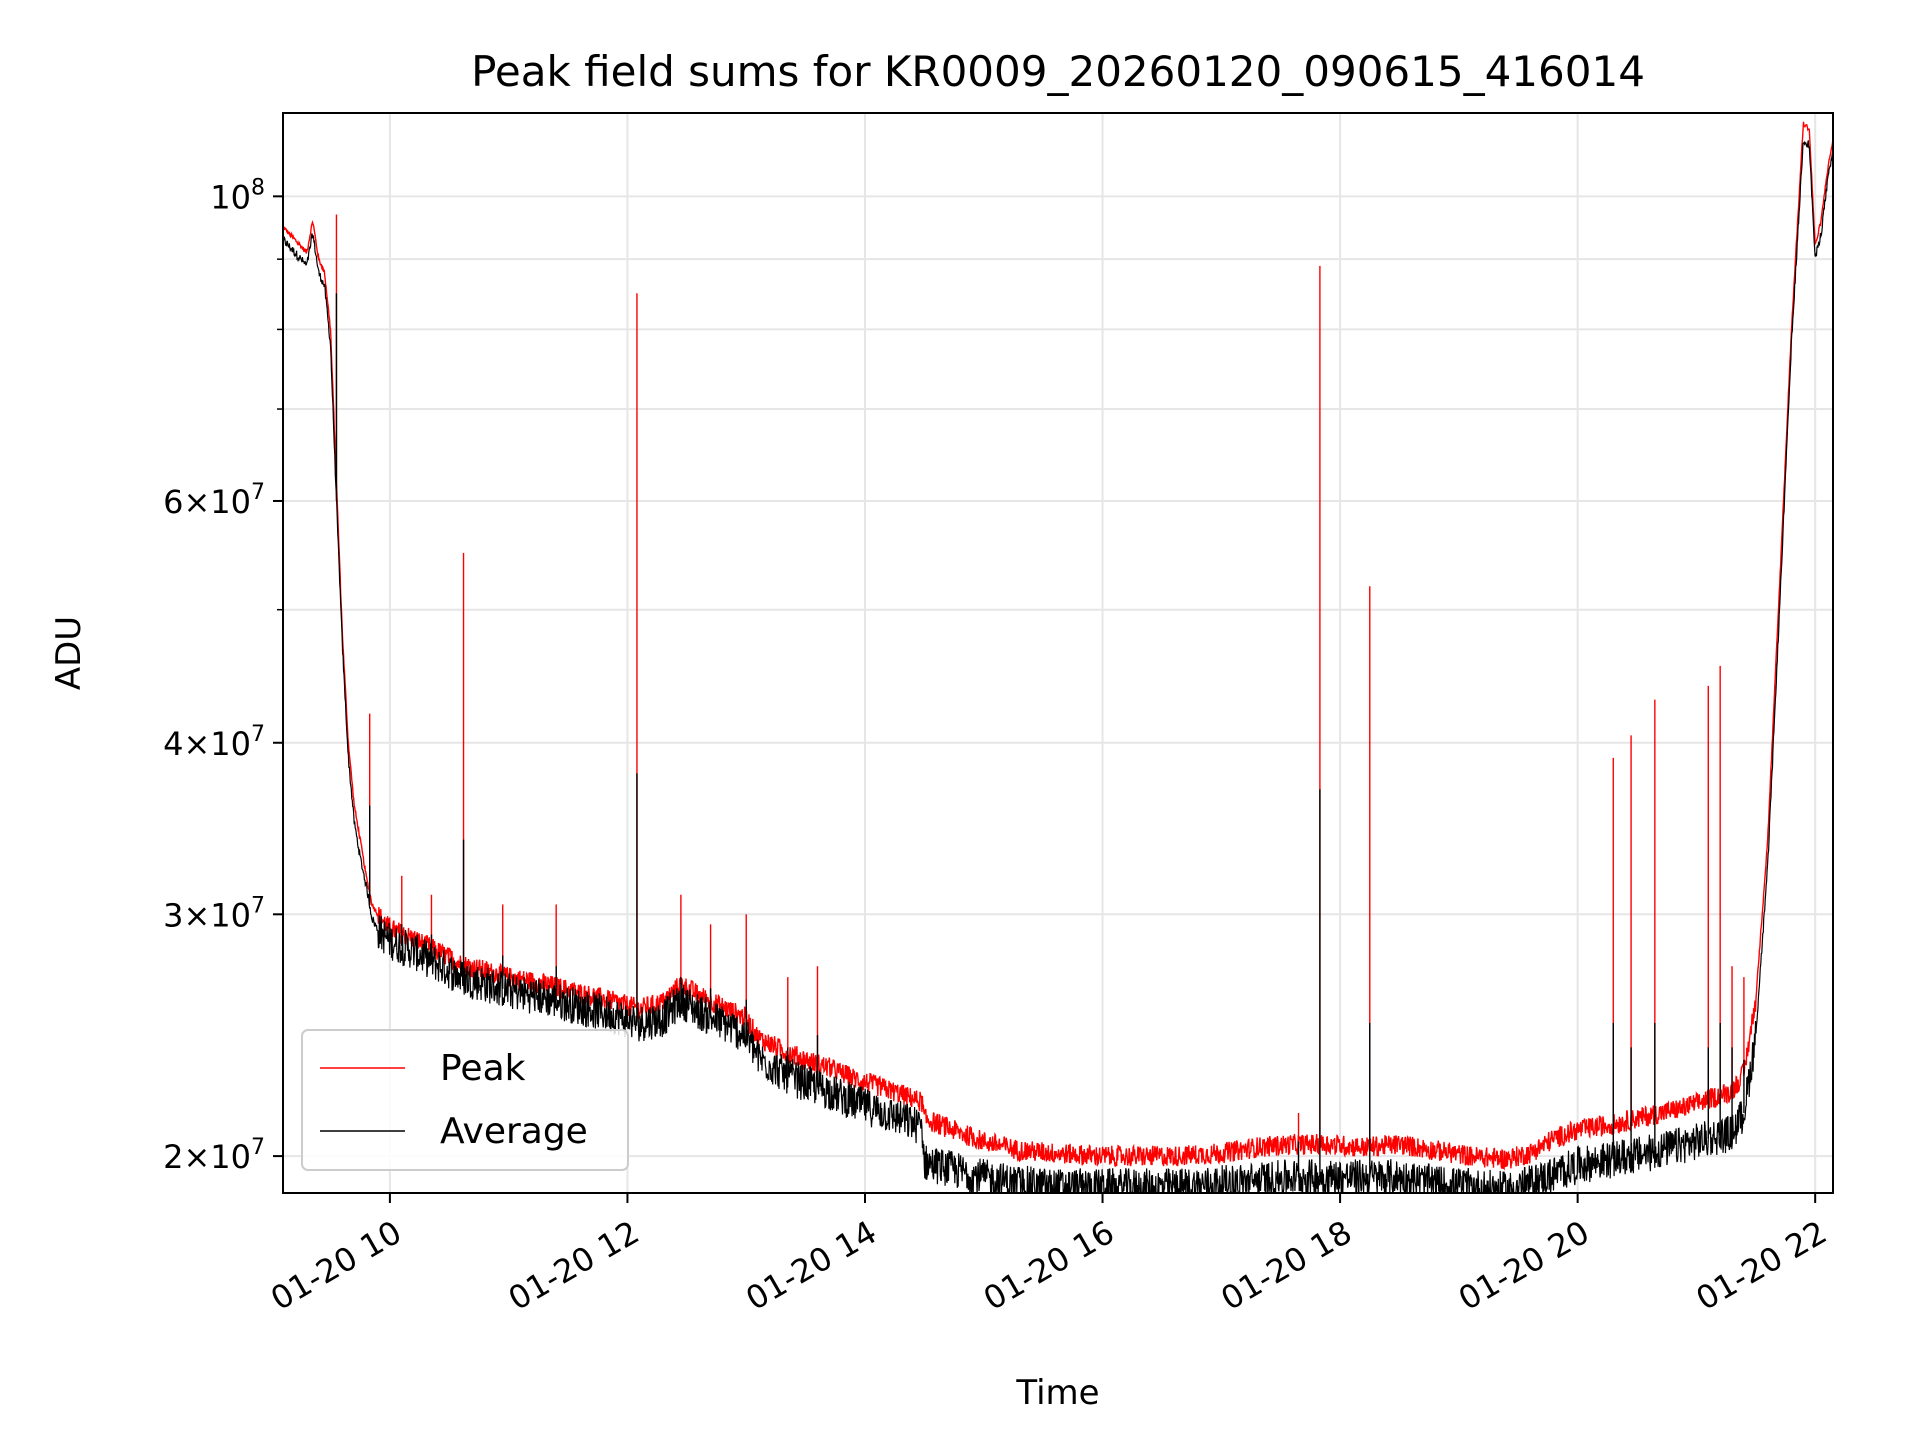  I want to click on y-axis-ticks: 2×107 3×107 4×107 6×107 108, so click(223, 675).